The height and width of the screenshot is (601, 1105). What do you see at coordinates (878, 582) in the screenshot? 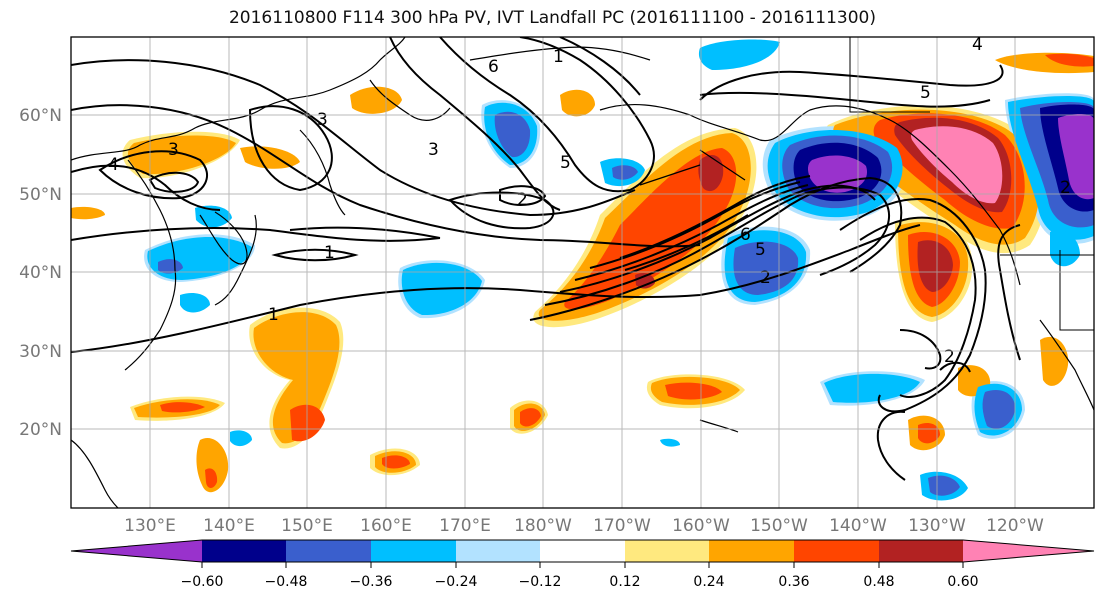
I see `colorbar-tick-label: 0.48` at bounding box center [878, 582].